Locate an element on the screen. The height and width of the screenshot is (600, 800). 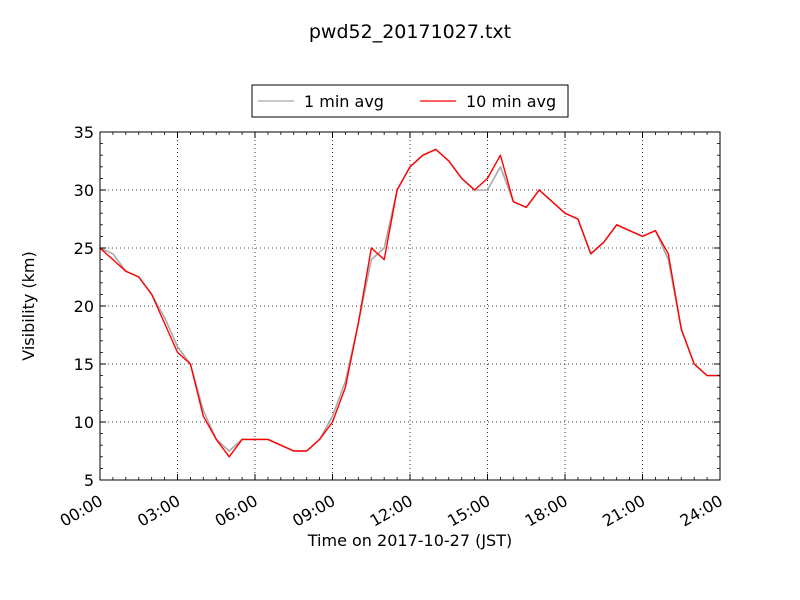
y-tick-label: 20 is located at coordinates (84, 306).